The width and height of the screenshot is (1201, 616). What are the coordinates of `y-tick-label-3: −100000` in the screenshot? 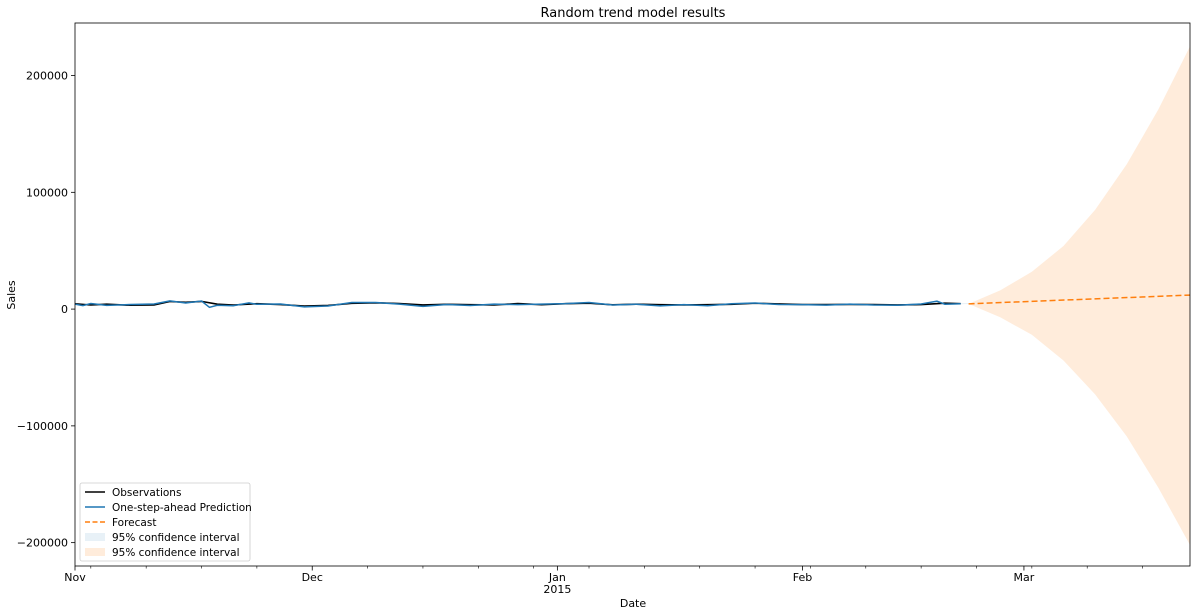 It's located at (42, 426).